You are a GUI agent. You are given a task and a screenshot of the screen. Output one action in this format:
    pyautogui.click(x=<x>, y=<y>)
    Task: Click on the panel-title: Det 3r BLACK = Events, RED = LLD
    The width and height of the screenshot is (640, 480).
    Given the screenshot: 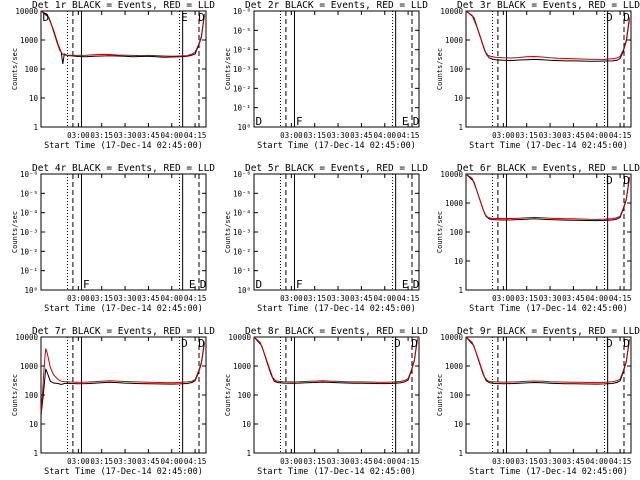 What is the action you would take?
    pyautogui.click(x=548, y=5)
    